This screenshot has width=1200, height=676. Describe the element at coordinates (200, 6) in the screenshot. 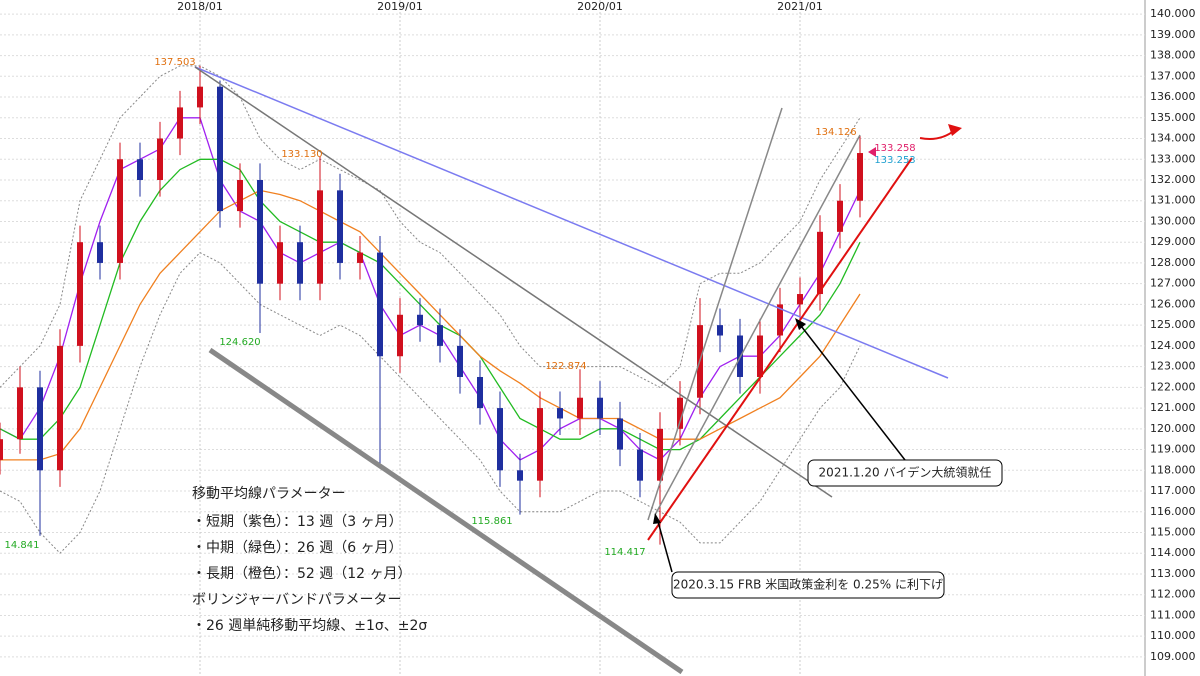

I see `x-tick-label: 2018/01` at that location.